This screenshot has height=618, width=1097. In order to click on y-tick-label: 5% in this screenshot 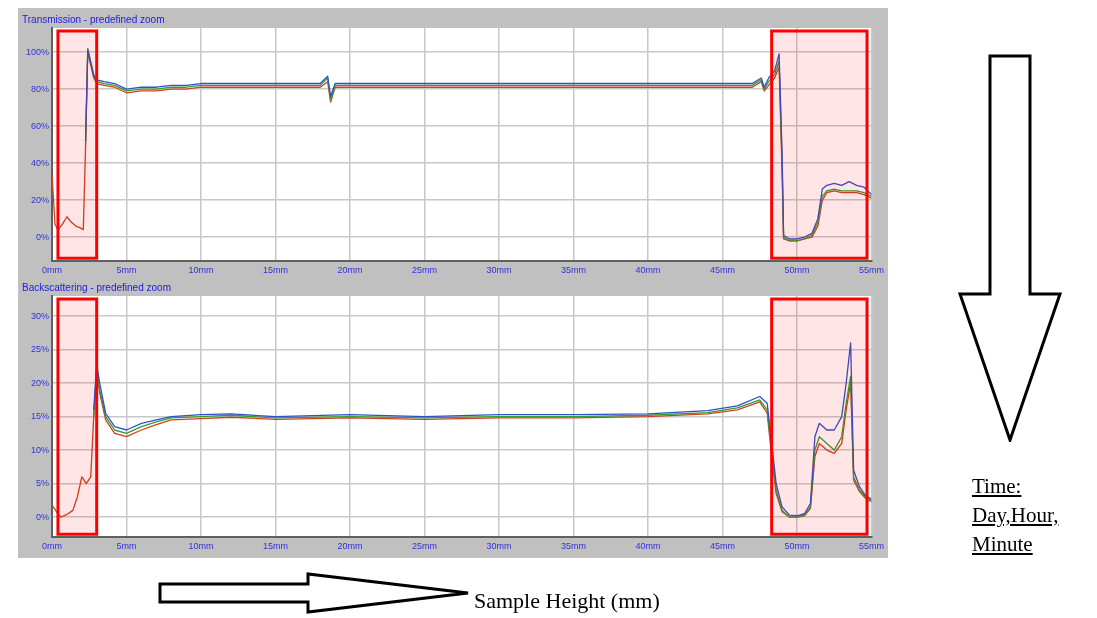, I will do `click(42, 483)`.